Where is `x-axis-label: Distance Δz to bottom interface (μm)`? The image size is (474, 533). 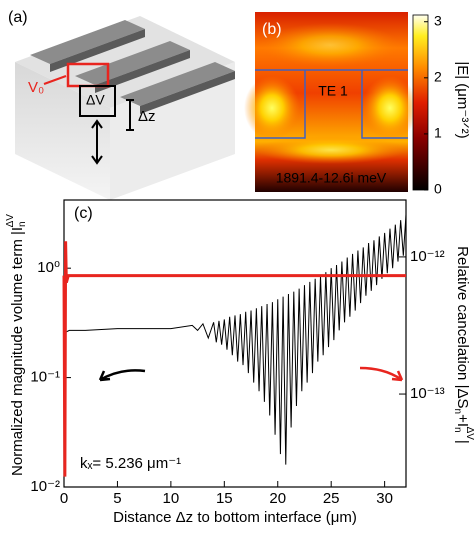
x-axis-label: Distance Δz to bottom interface (μm) is located at coordinates (235, 517).